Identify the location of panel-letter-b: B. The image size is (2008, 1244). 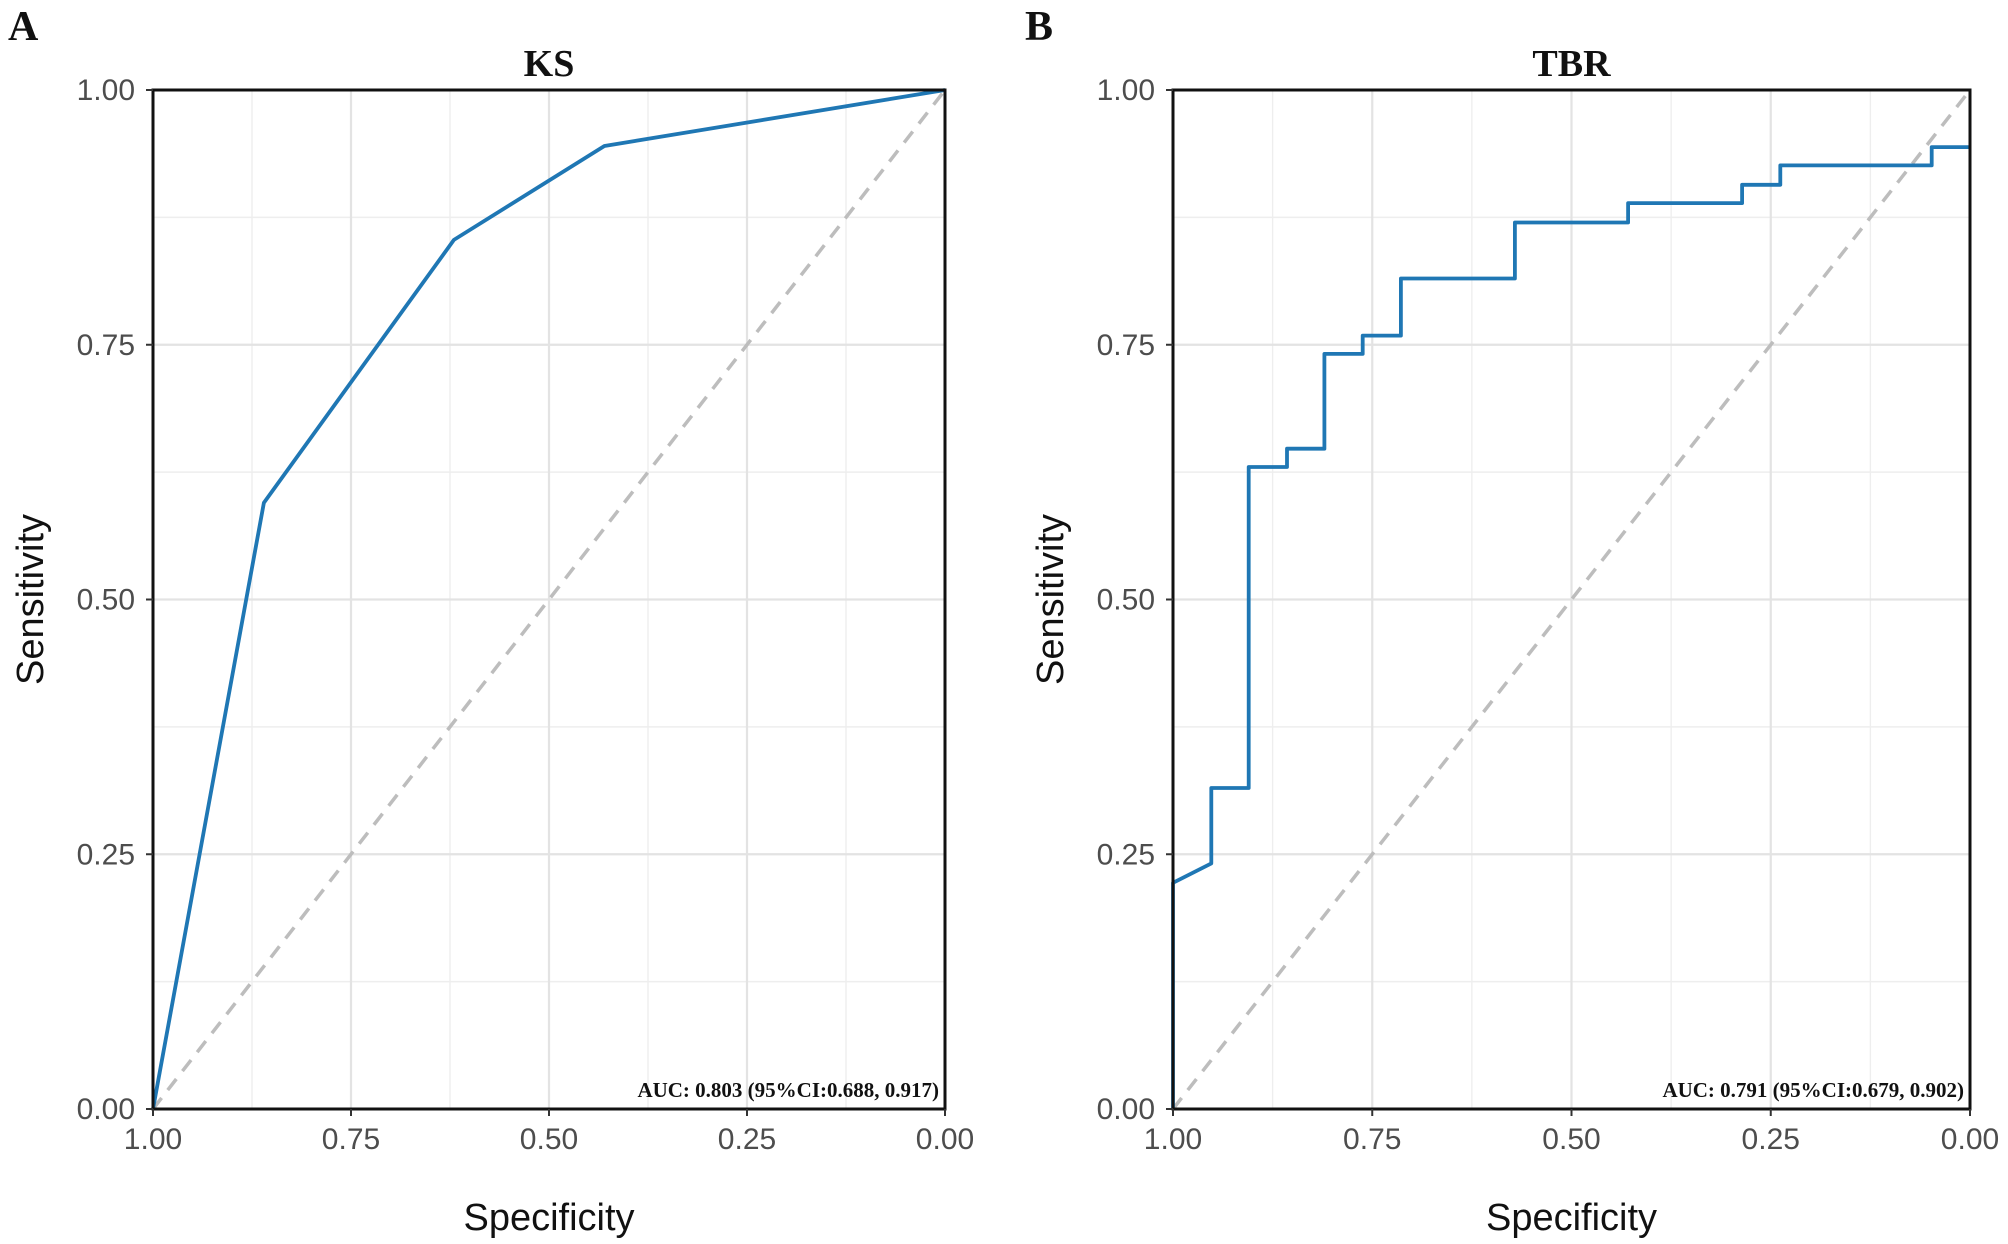
(1039, 27).